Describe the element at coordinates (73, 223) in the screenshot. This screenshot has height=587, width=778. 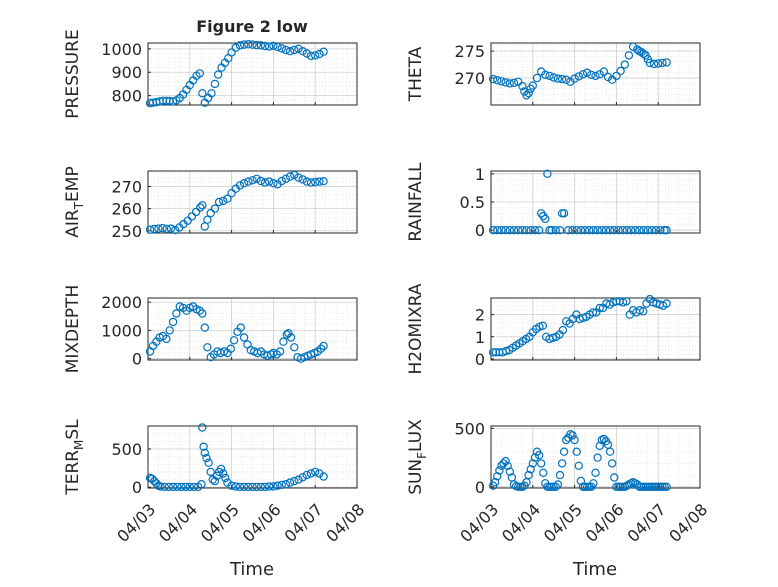
I see `y-label-part: AIR` at that location.